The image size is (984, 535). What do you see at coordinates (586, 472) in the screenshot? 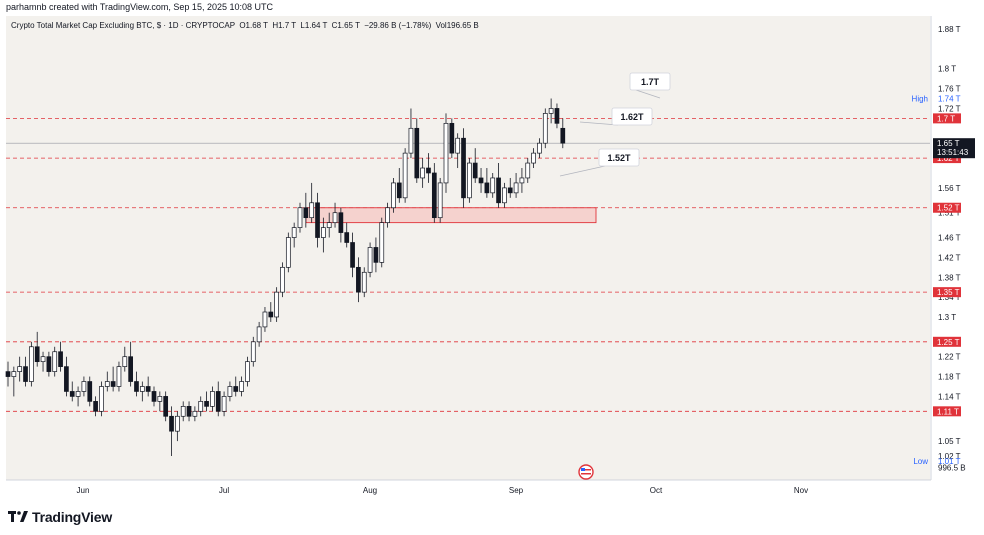
I see `economic-event-icon` at bounding box center [586, 472].